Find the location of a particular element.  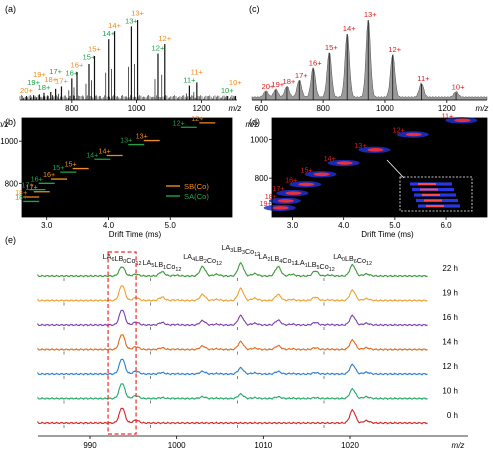

x-axis-title: Drift Time (ms) is located at coordinates (135, 234).